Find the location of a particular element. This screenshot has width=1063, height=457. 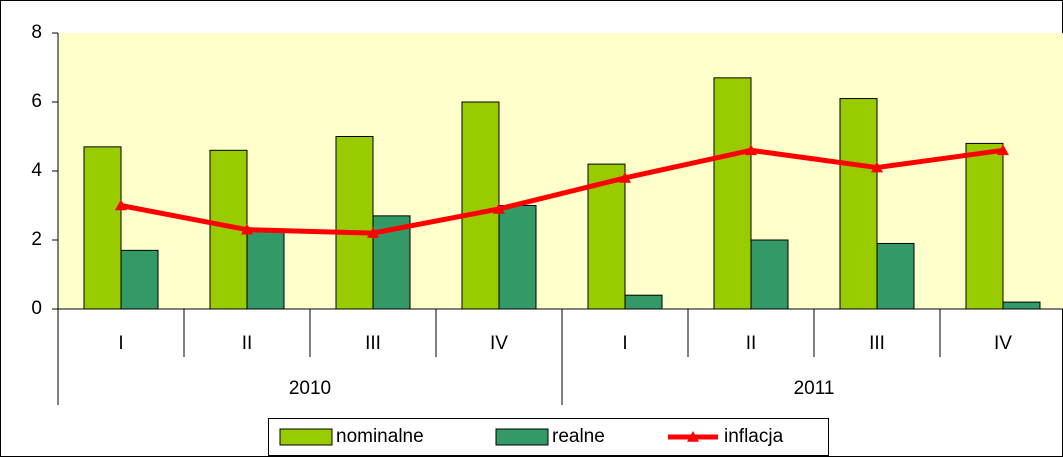

x-group-label: 2011 is located at coordinates (814, 388).